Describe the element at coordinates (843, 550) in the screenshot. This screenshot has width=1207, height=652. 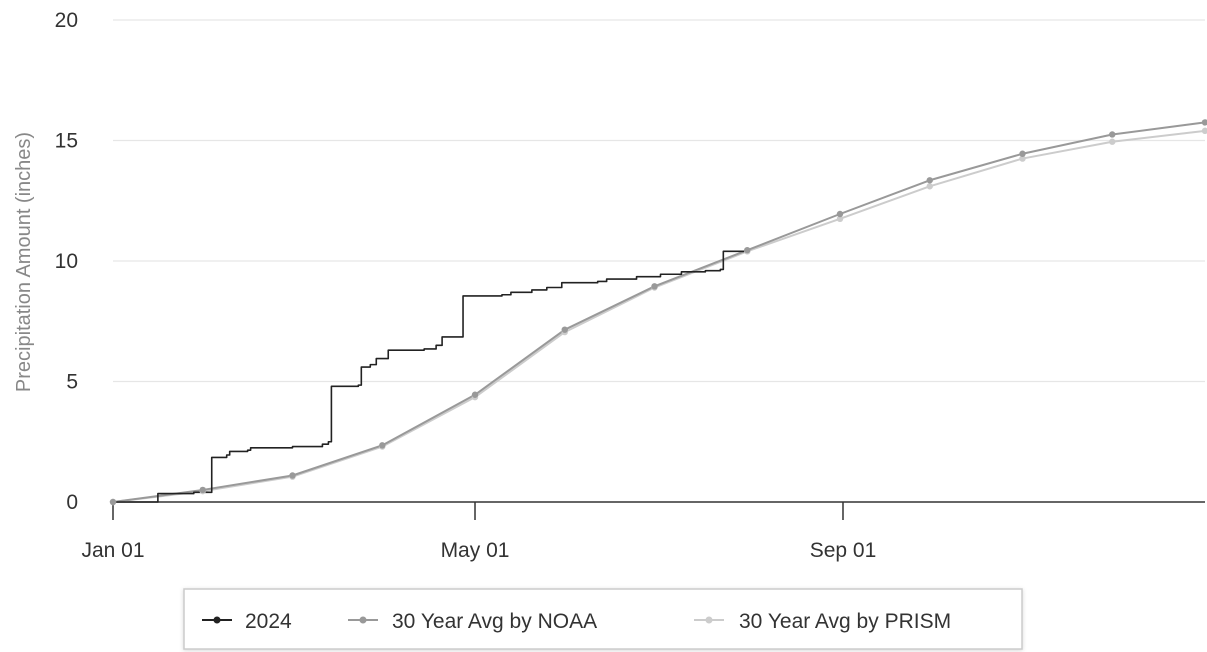
I see `x-tick-label: Sep 01` at that location.